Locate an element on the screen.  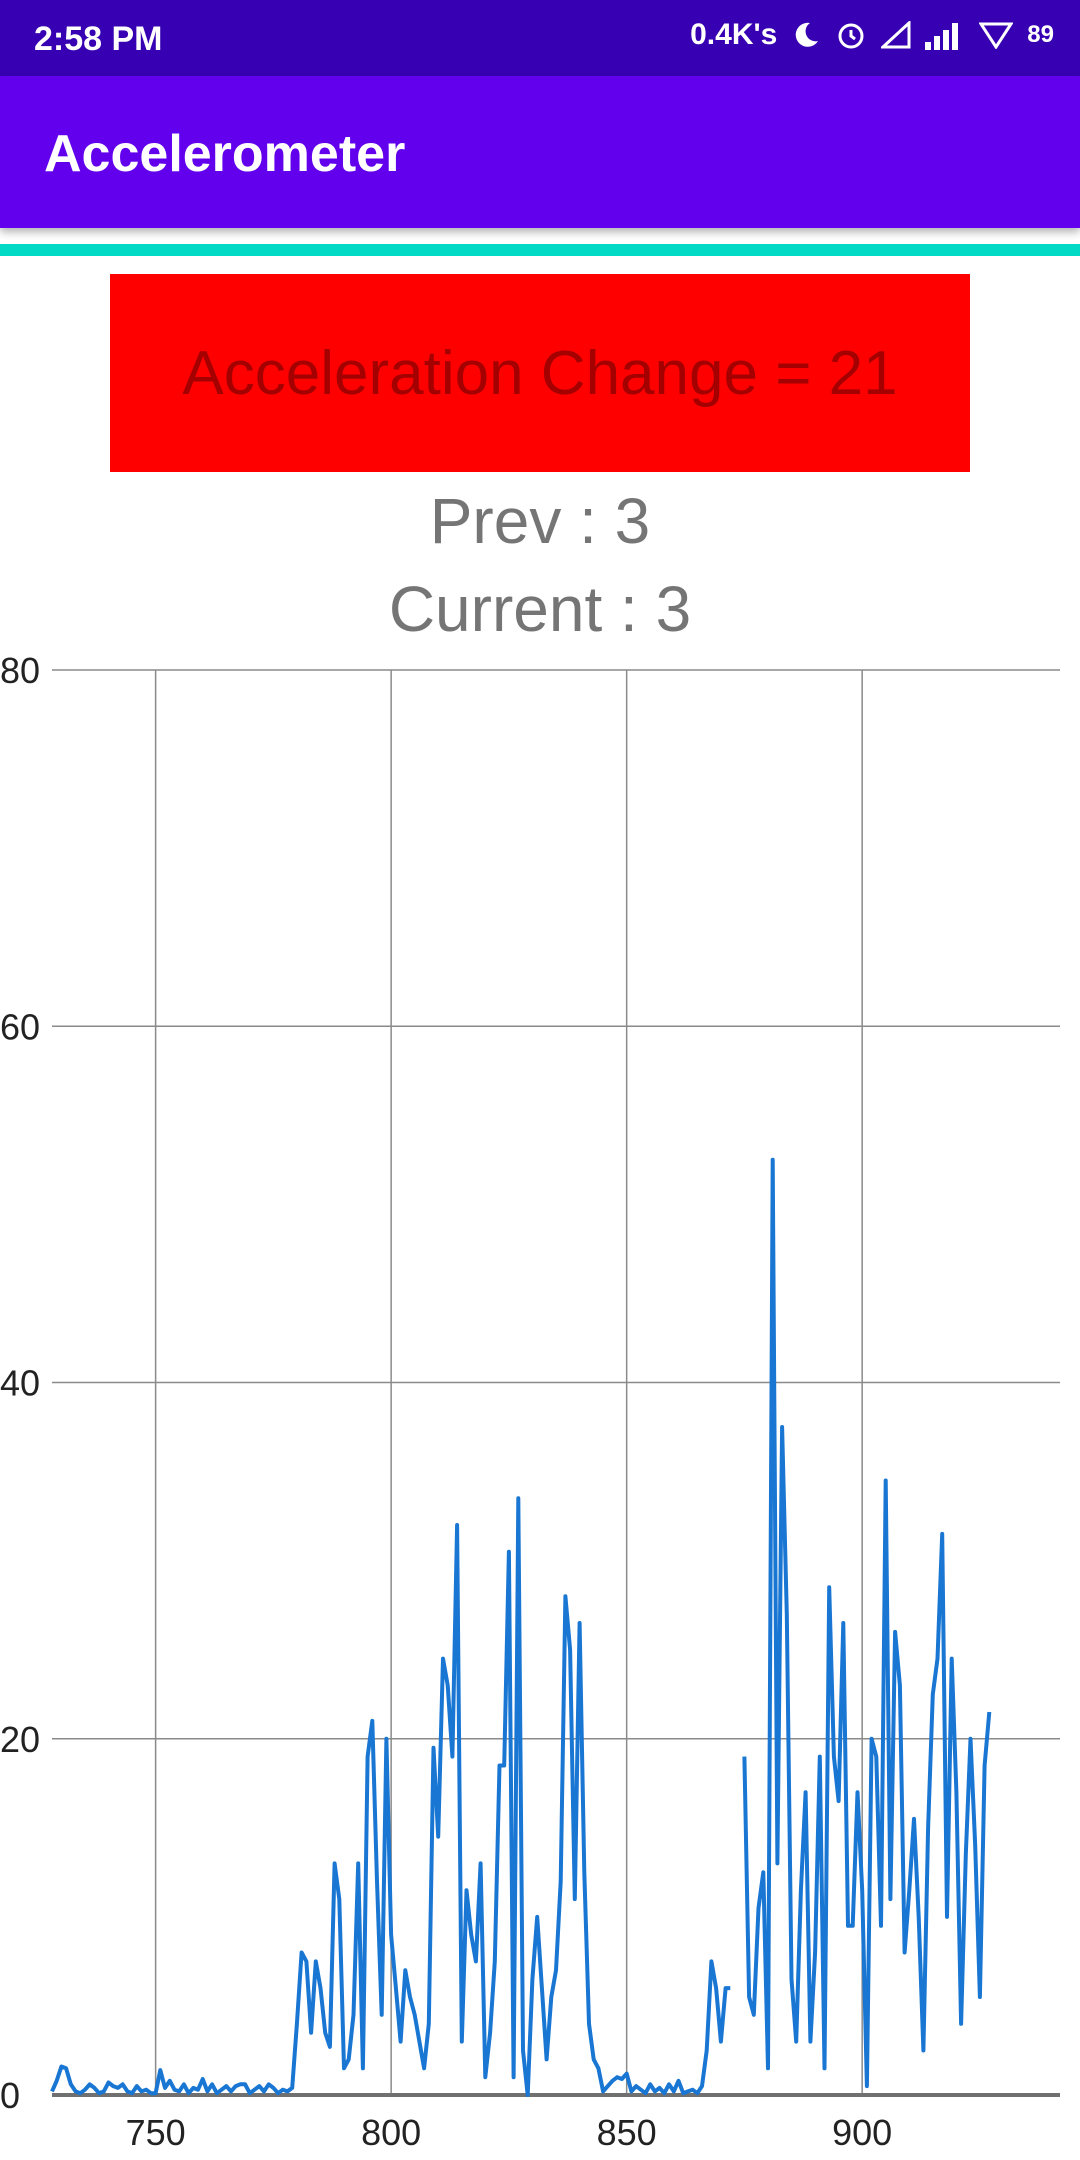
signal-bars-icon is located at coordinates (945, 35).